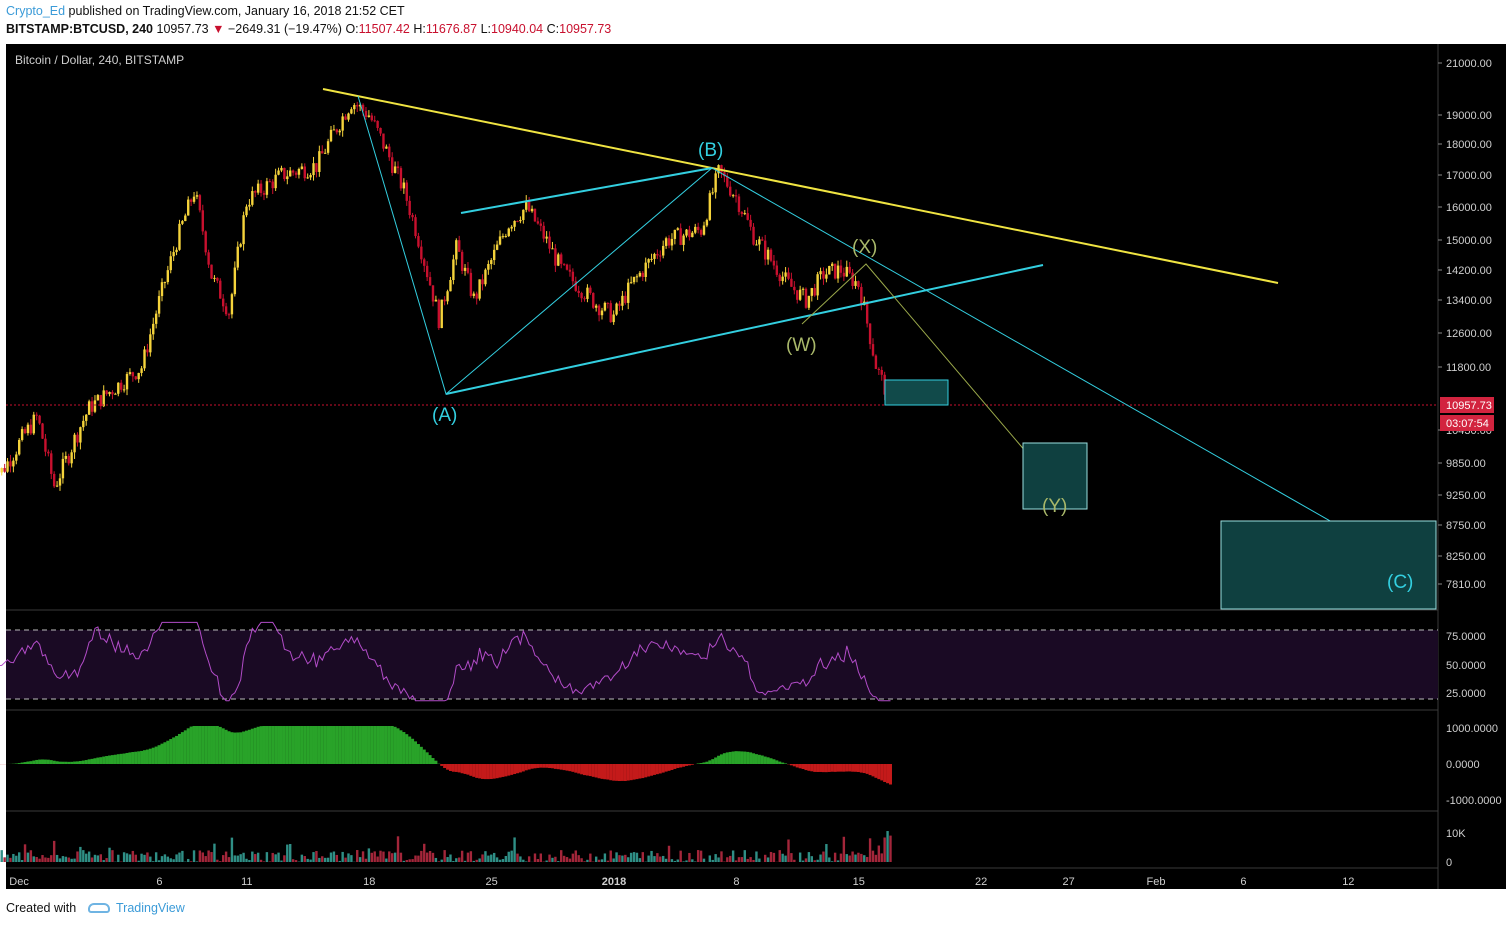 The image size is (1512, 926). I want to click on lower-channel-line, so click(744, 329).